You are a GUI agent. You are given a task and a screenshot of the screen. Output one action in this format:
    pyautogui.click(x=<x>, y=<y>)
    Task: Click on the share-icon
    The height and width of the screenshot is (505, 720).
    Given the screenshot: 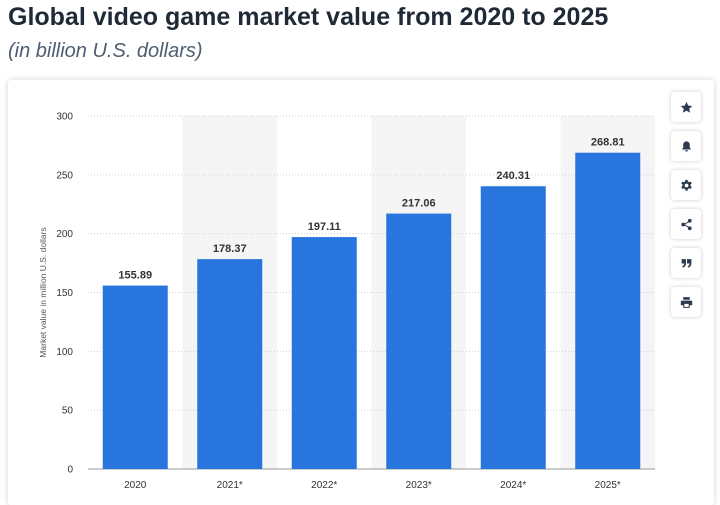 What is the action you would take?
    pyautogui.click(x=686, y=224)
    